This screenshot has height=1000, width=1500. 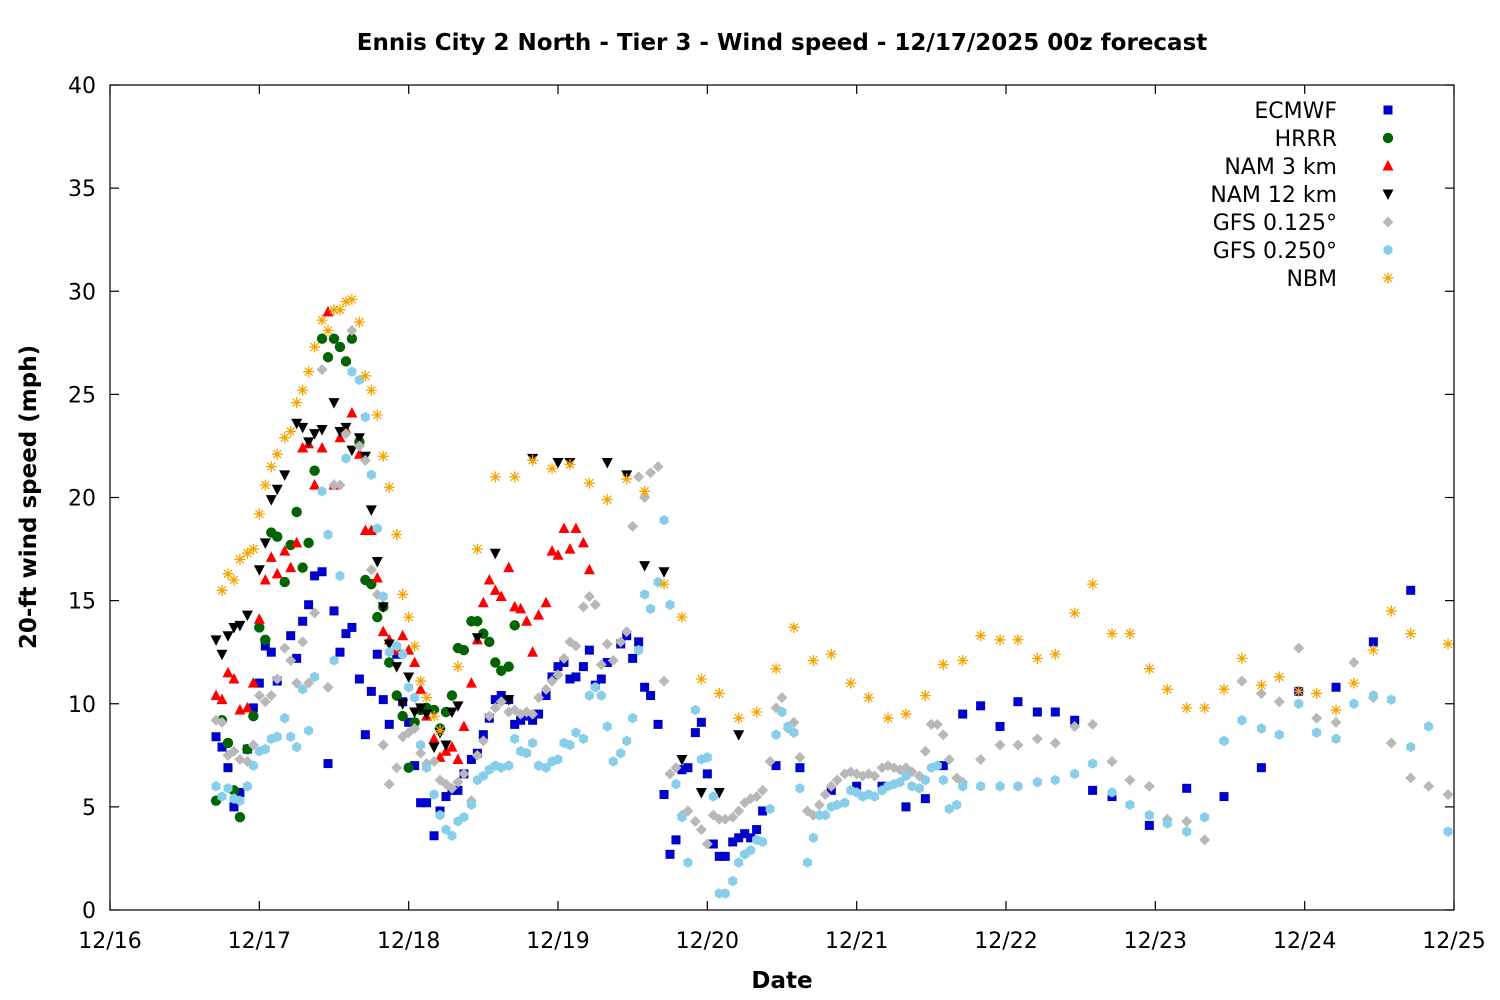 What do you see at coordinates (408, 941) in the screenshot?
I see `x-tick-label: 12/18` at bounding box center [408, 941].